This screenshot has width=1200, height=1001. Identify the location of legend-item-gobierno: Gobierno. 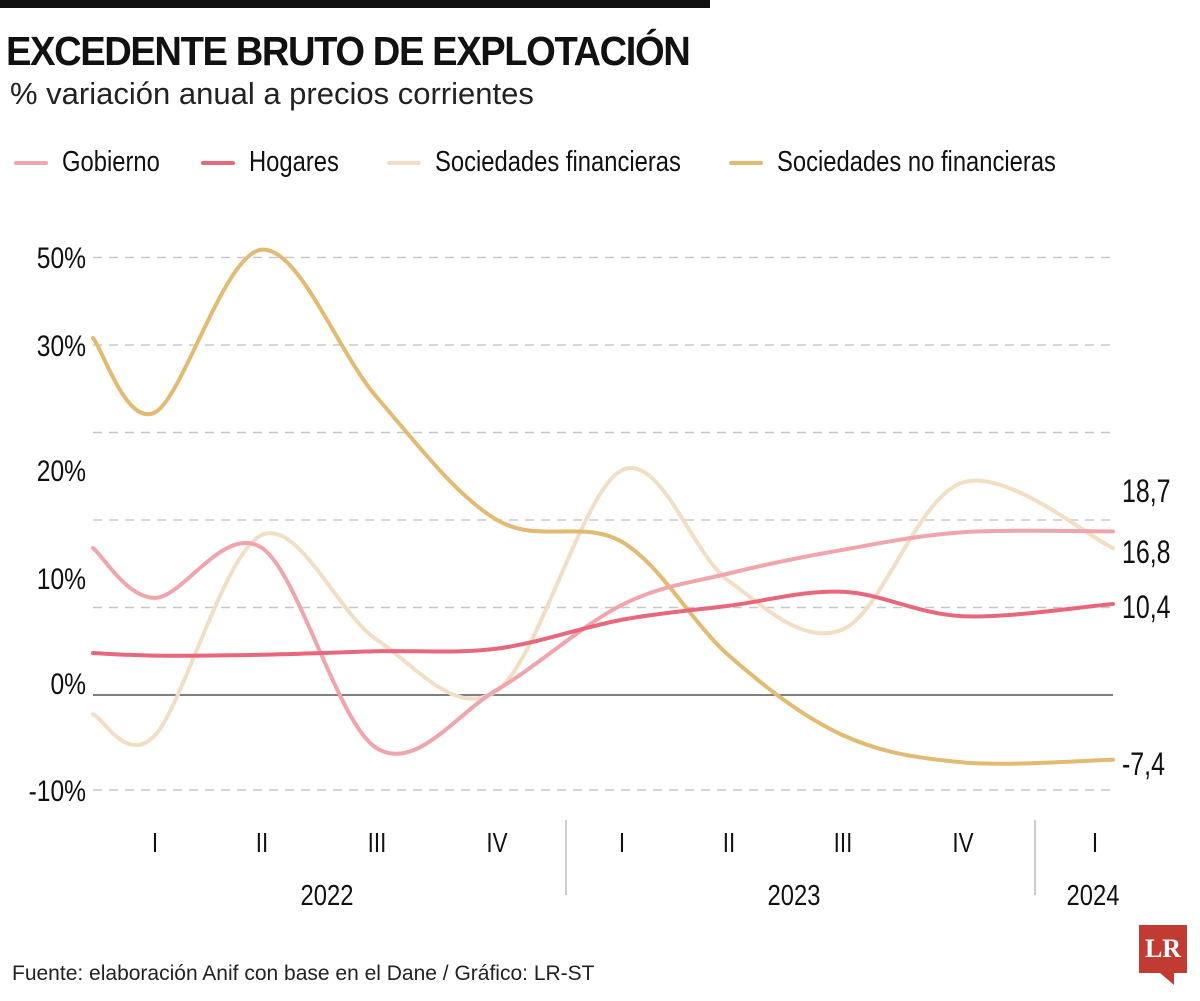
(97, 162).